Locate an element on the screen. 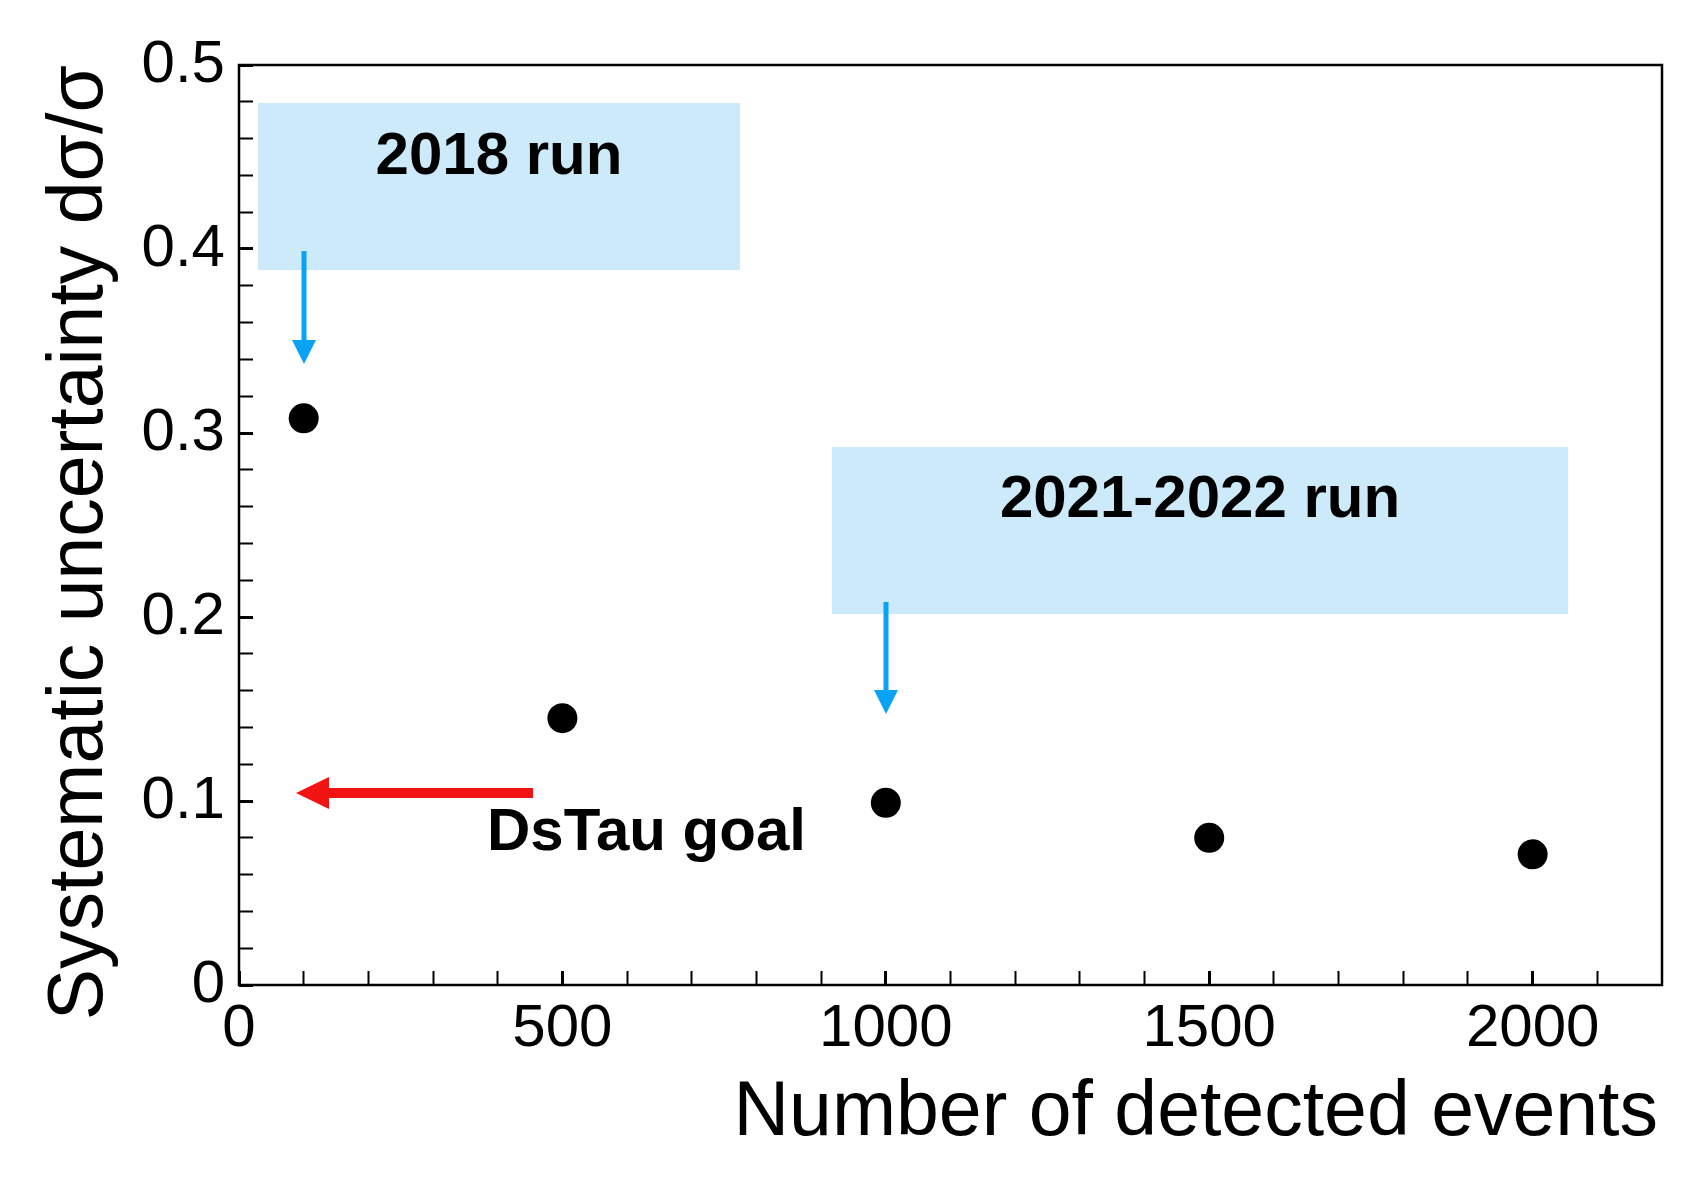 The width and height of the screenshot is (1687, 1181). y-axis-title: Systematic uncertainty dσ/σ is located at coordinates (75, 543).